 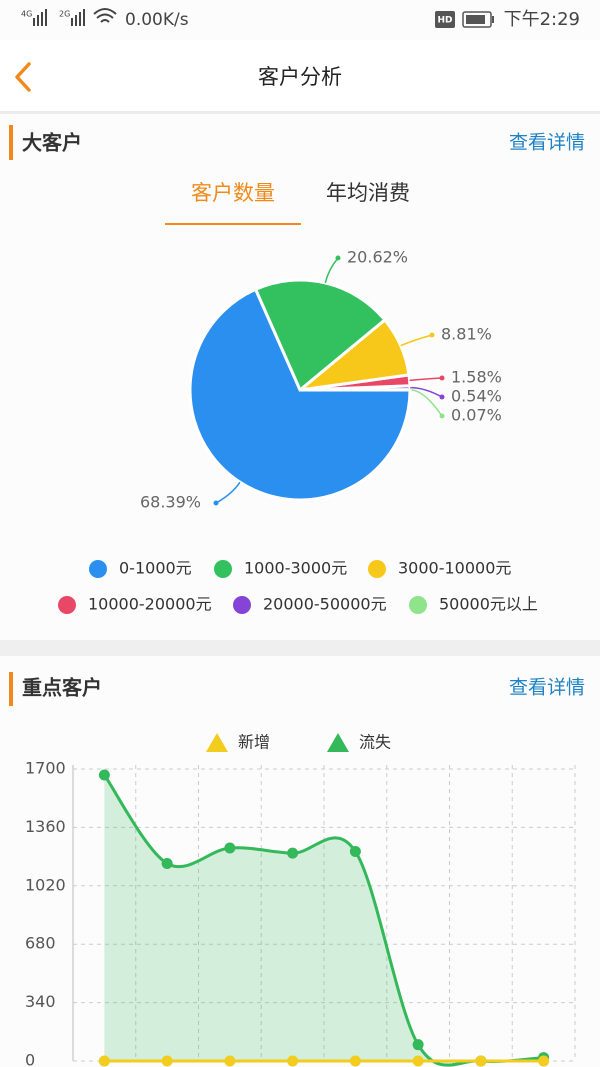 What do you see at coordinates (325, 604) in the screenshot?
I see `legend-label: 20000-50000元` at bounding box center [325, 604].